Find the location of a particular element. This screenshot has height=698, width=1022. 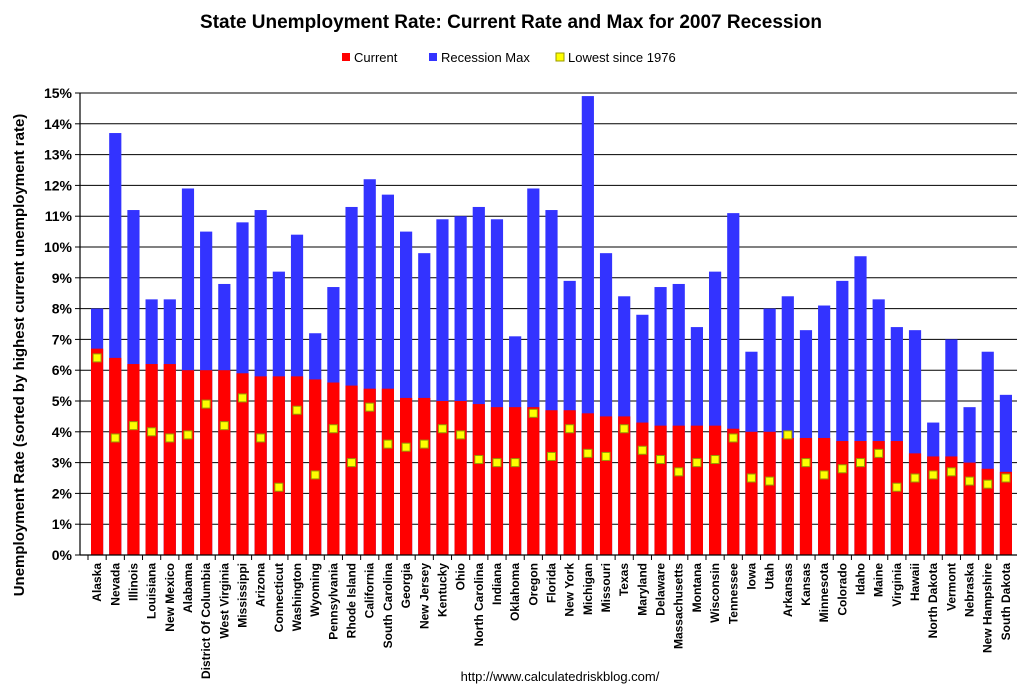

y-tick-label: 13% is located at coordinates (58, 155).